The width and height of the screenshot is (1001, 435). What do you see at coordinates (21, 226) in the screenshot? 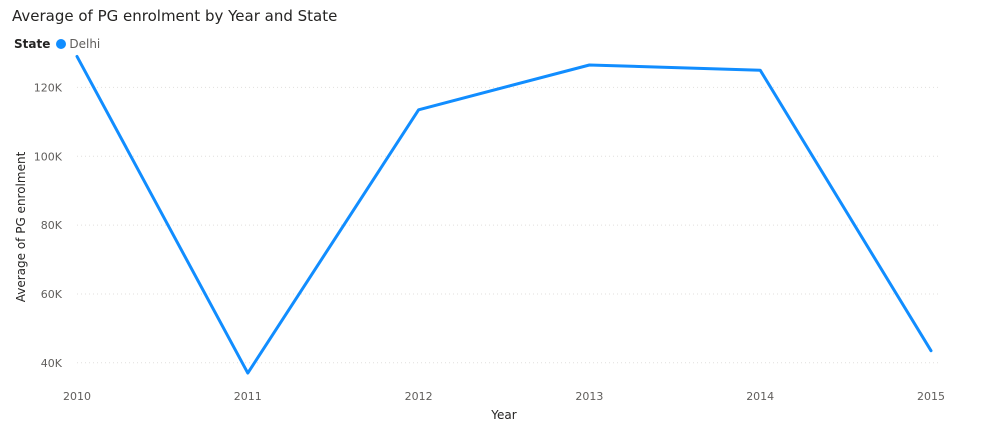
I see `y-axis-title: Average of PG enrolment` at bounding box center [21, 226].